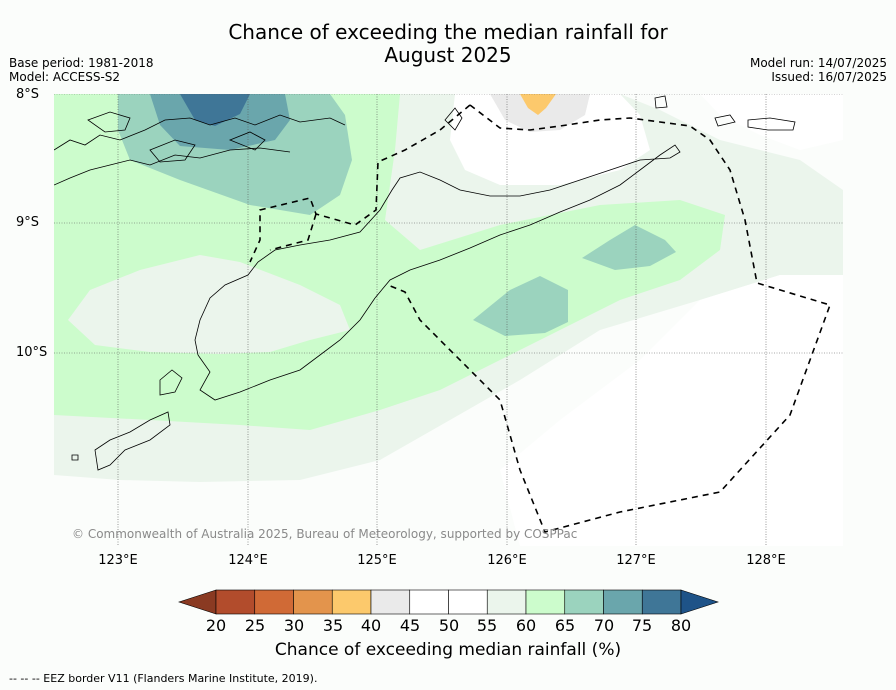  I want to click on model-run: Model run: 14/07/2025, so click(818, 63).